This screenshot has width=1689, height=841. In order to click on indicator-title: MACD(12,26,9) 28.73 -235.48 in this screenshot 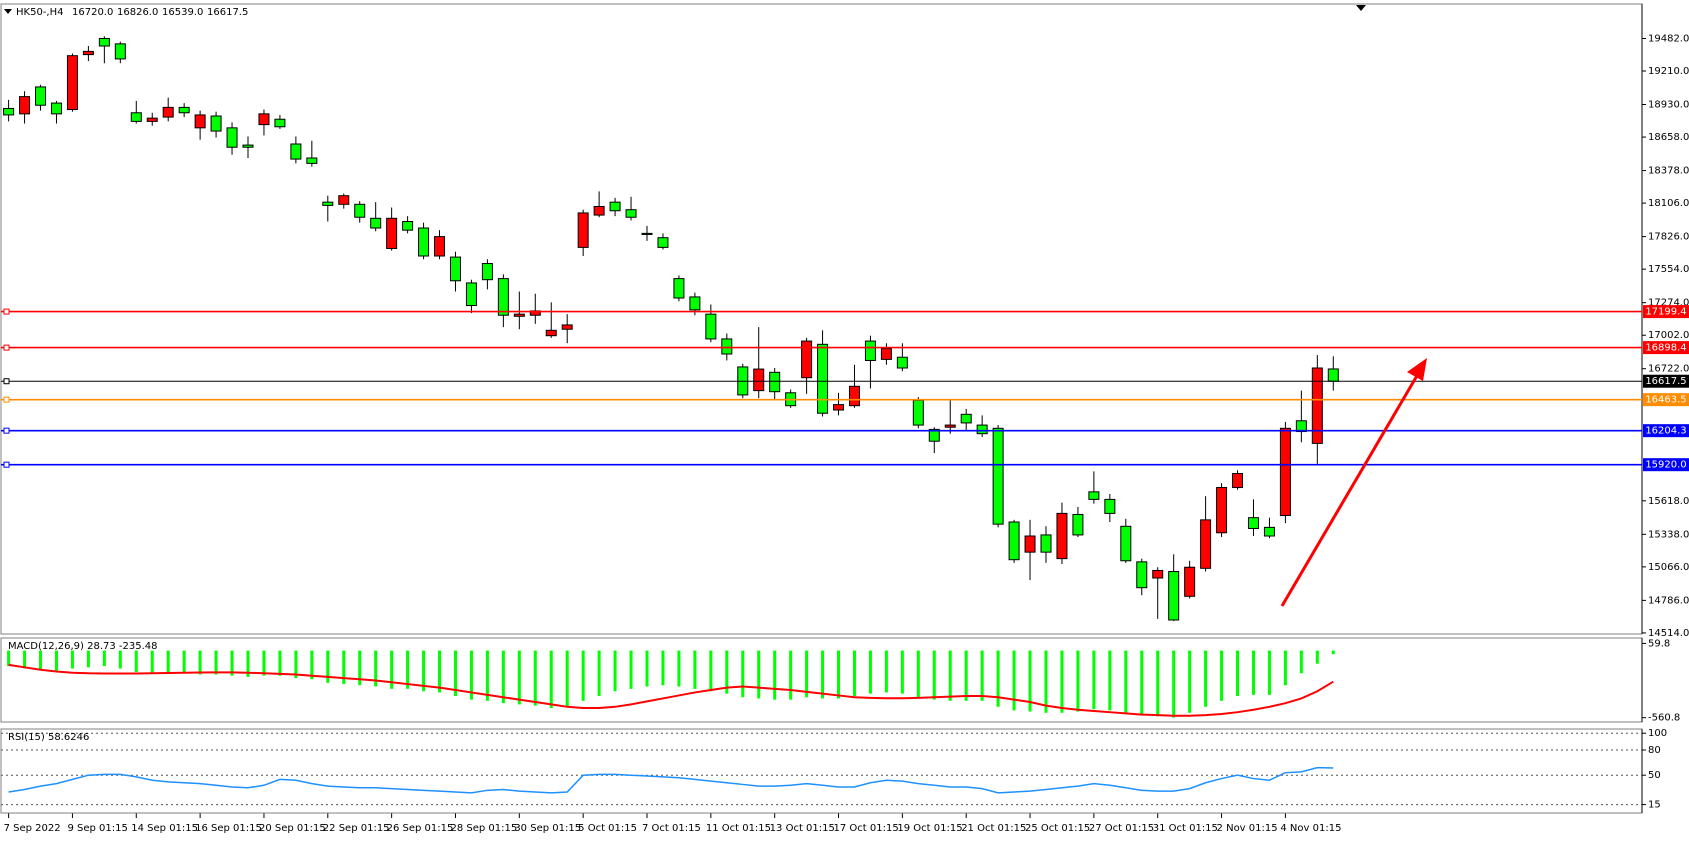, I will do `click(83, 646)`.